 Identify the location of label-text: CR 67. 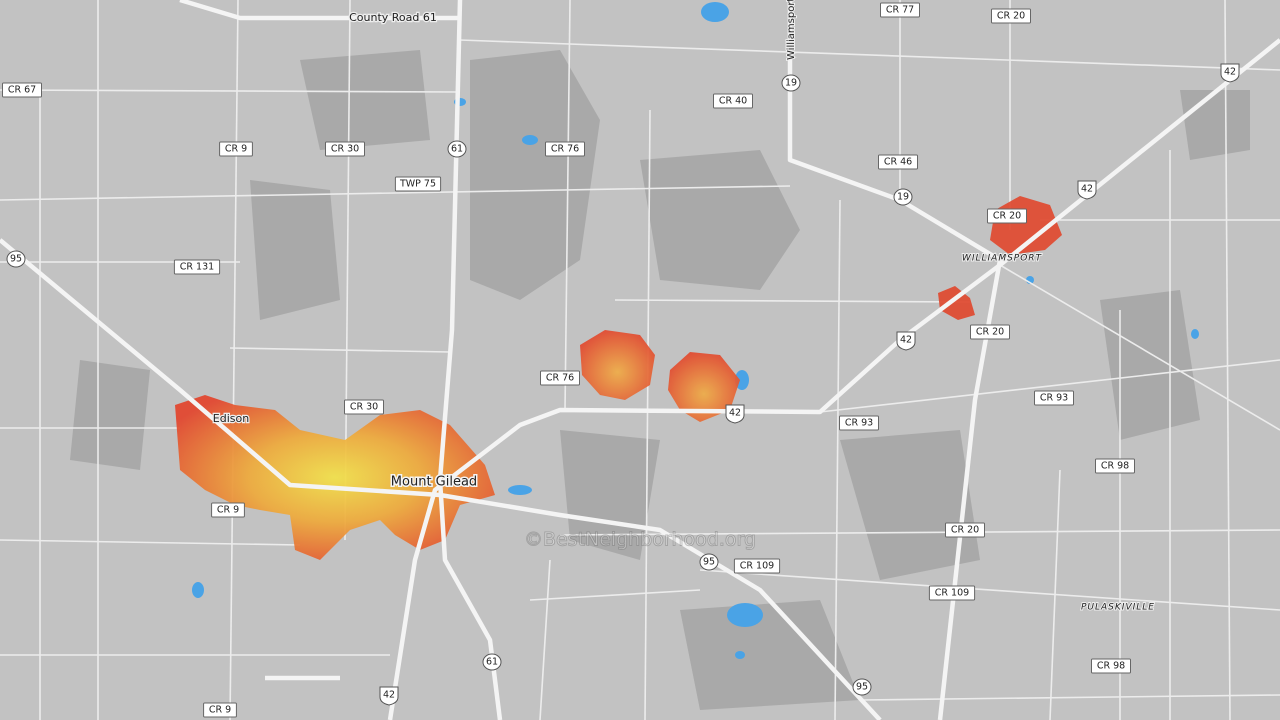
(22, 90).